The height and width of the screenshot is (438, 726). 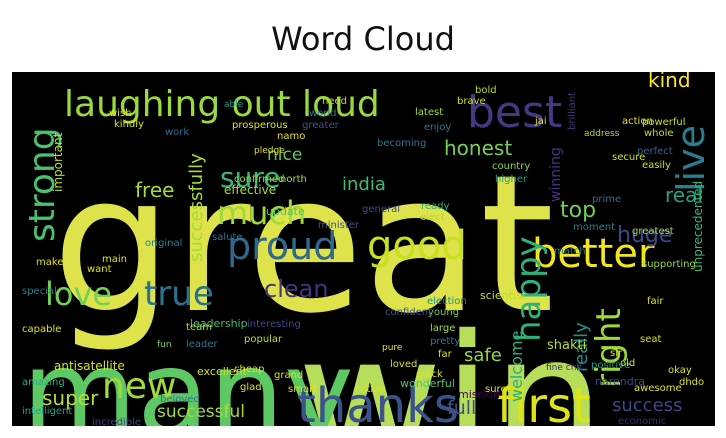 What do you see at coordinates (620, 381) in the screenshot?
I see `word-narendra: narendra` at bounding box center [620, 381].